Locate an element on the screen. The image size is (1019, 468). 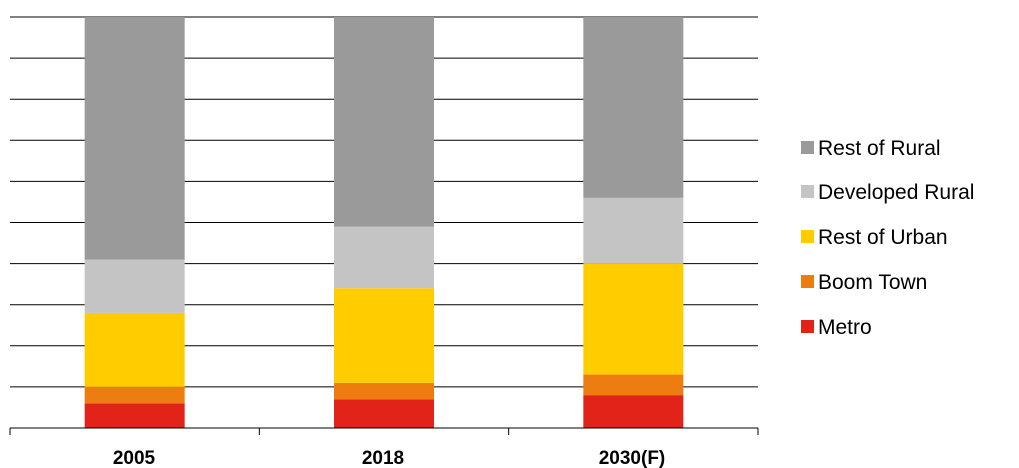
legend-label-boom-town: Boom Town is located at coordinates (872, 282).